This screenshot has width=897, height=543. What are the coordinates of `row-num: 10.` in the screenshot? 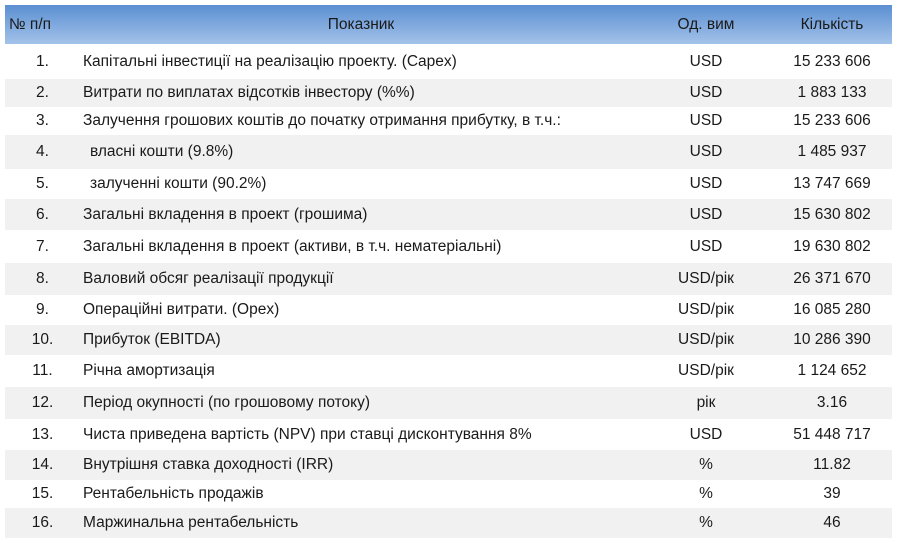 It's located at (42, 339).